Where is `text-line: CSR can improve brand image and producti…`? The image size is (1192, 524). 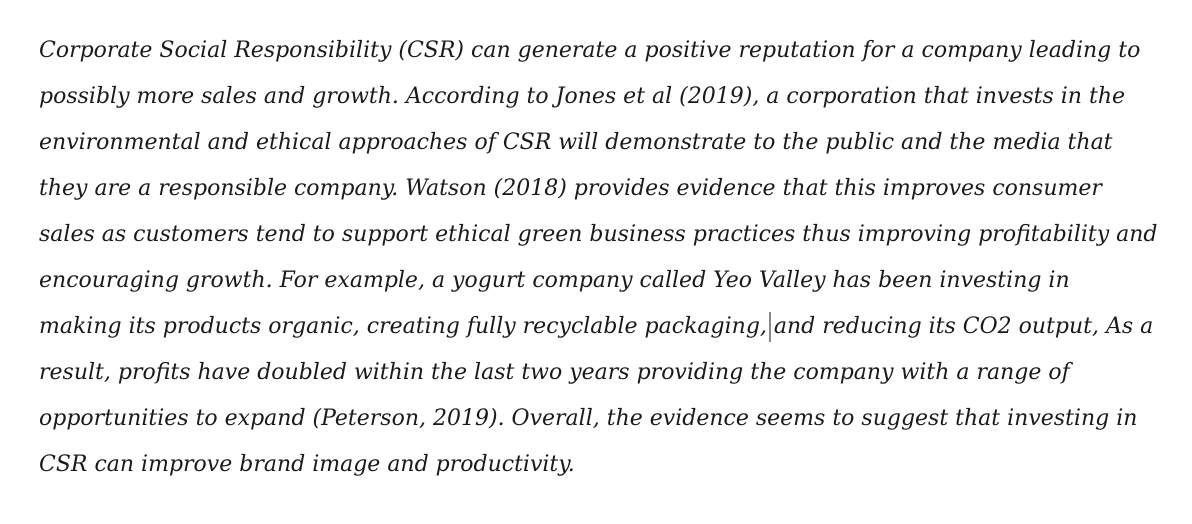 text-line: CSR can improve brand image and producti… is located at coordinates (307, 464).